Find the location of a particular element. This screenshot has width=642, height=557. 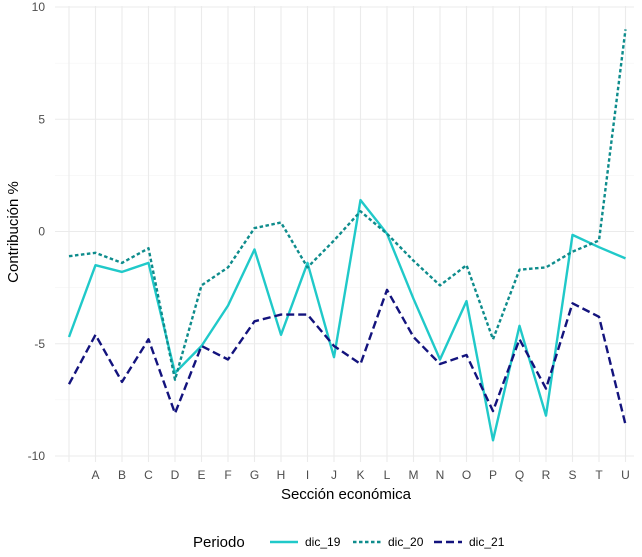

x-tick-label: A is located at coordinates (95, 475).